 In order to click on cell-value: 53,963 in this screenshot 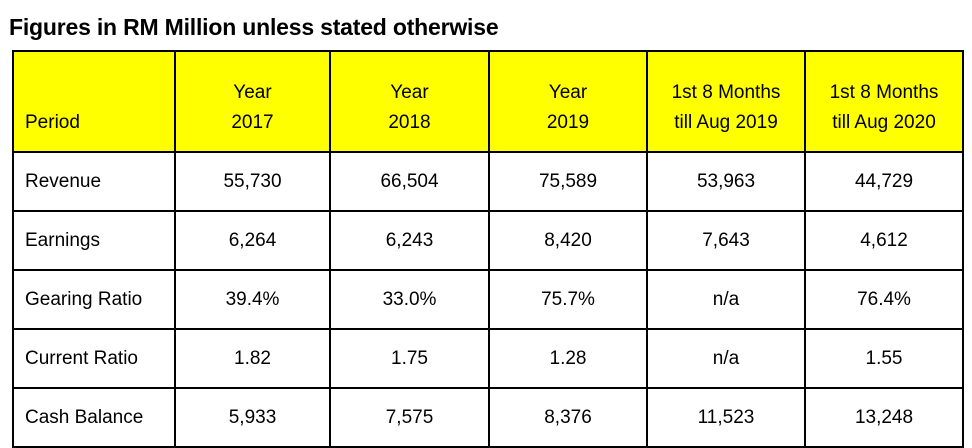, I will do `click(726, 181)`.